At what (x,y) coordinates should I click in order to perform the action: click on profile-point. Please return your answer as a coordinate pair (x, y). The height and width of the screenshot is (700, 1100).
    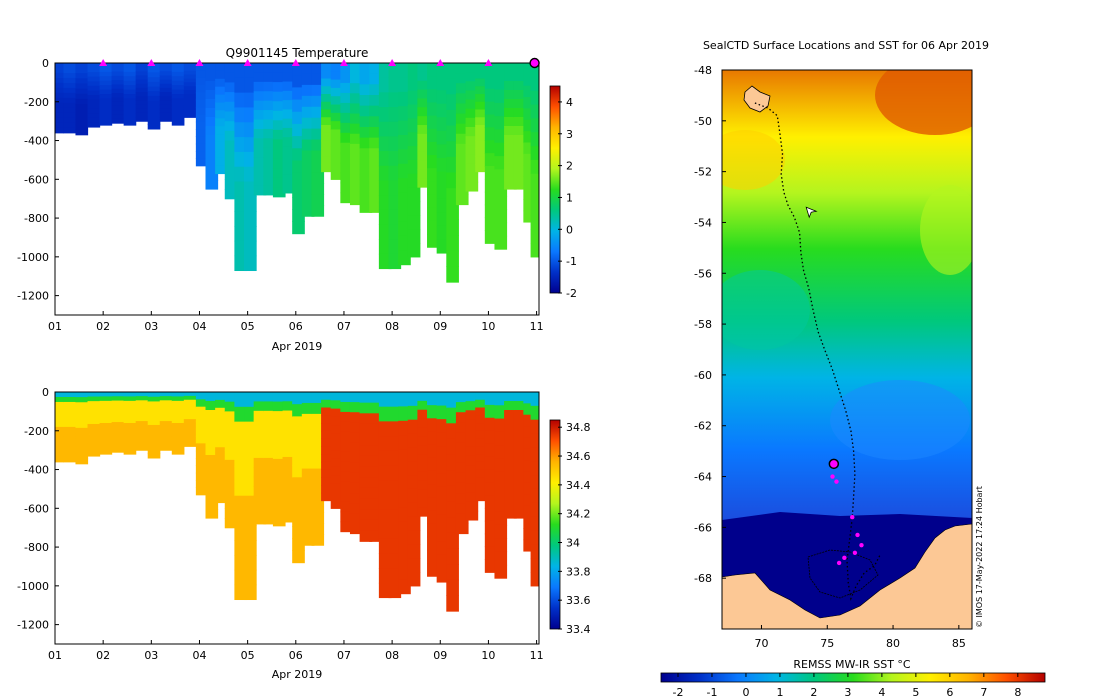
    Looking at the image, I should click on (855, 552).